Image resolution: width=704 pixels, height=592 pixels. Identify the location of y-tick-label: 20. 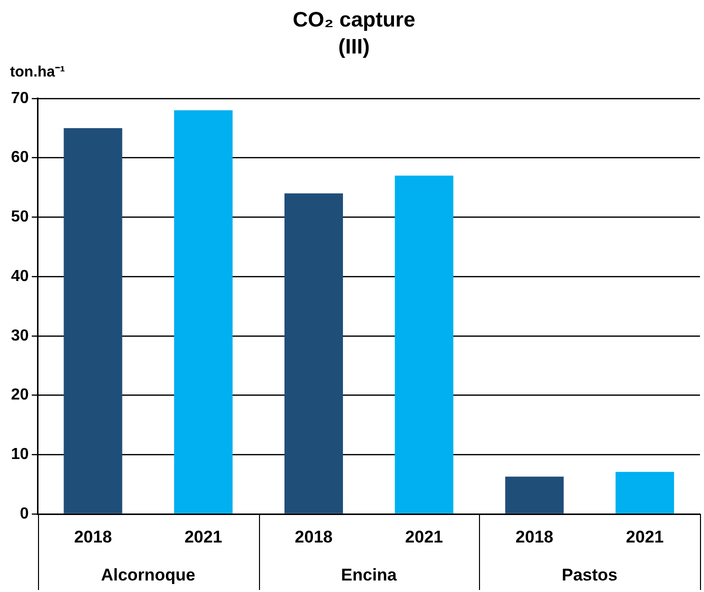
(20, 395).